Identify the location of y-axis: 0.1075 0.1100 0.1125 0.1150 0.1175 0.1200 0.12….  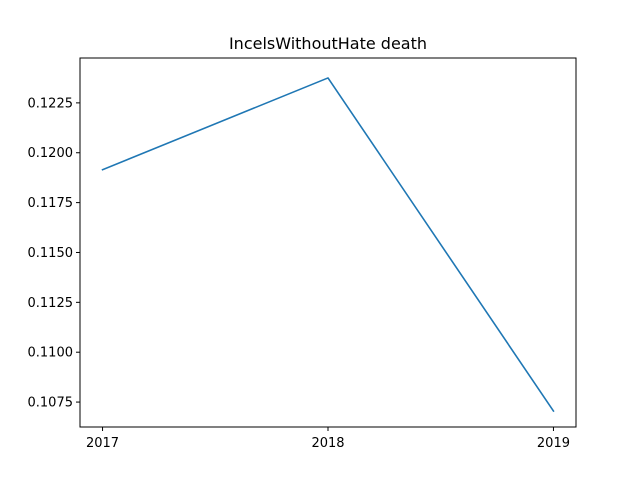
(54, 253).